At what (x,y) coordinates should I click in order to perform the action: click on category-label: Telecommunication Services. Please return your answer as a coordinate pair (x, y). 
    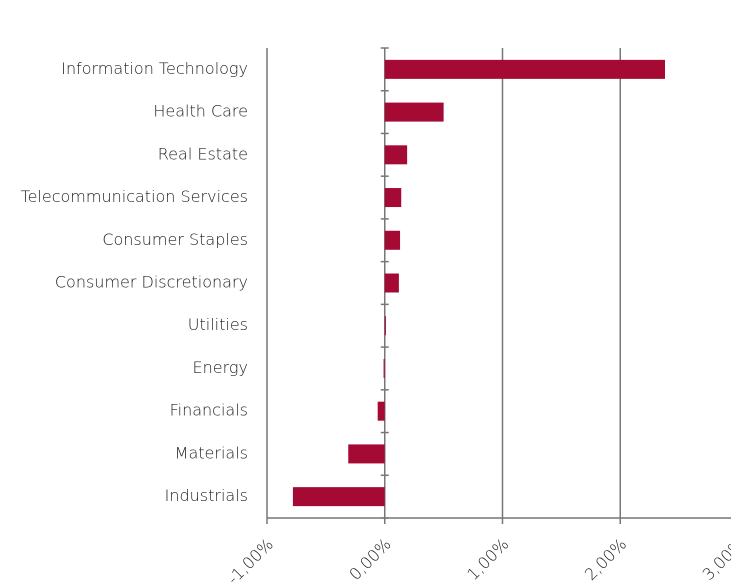
    Looking at the image, I should click on (134, 196).